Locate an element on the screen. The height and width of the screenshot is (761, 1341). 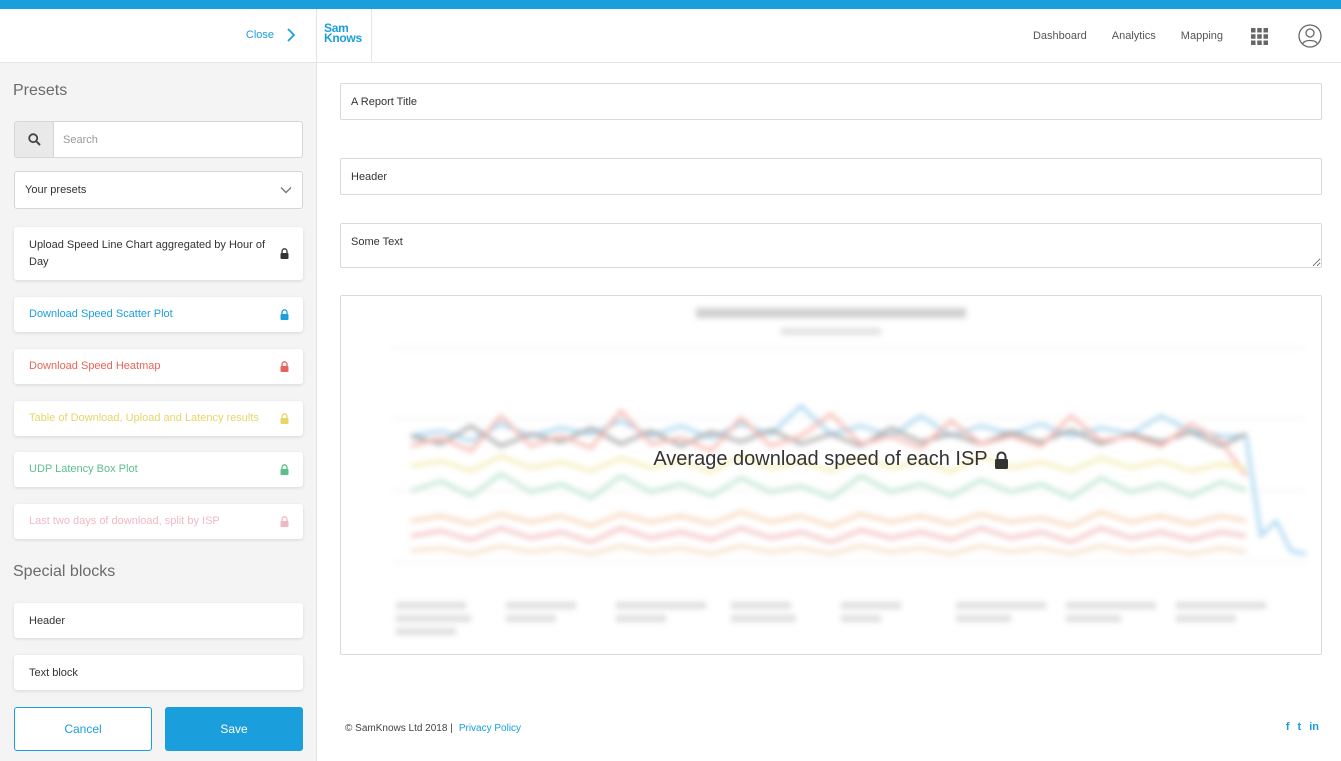
footer: © SamKnows Ltd 2018 | Privacy Policy is located at coordinates (433, 728).